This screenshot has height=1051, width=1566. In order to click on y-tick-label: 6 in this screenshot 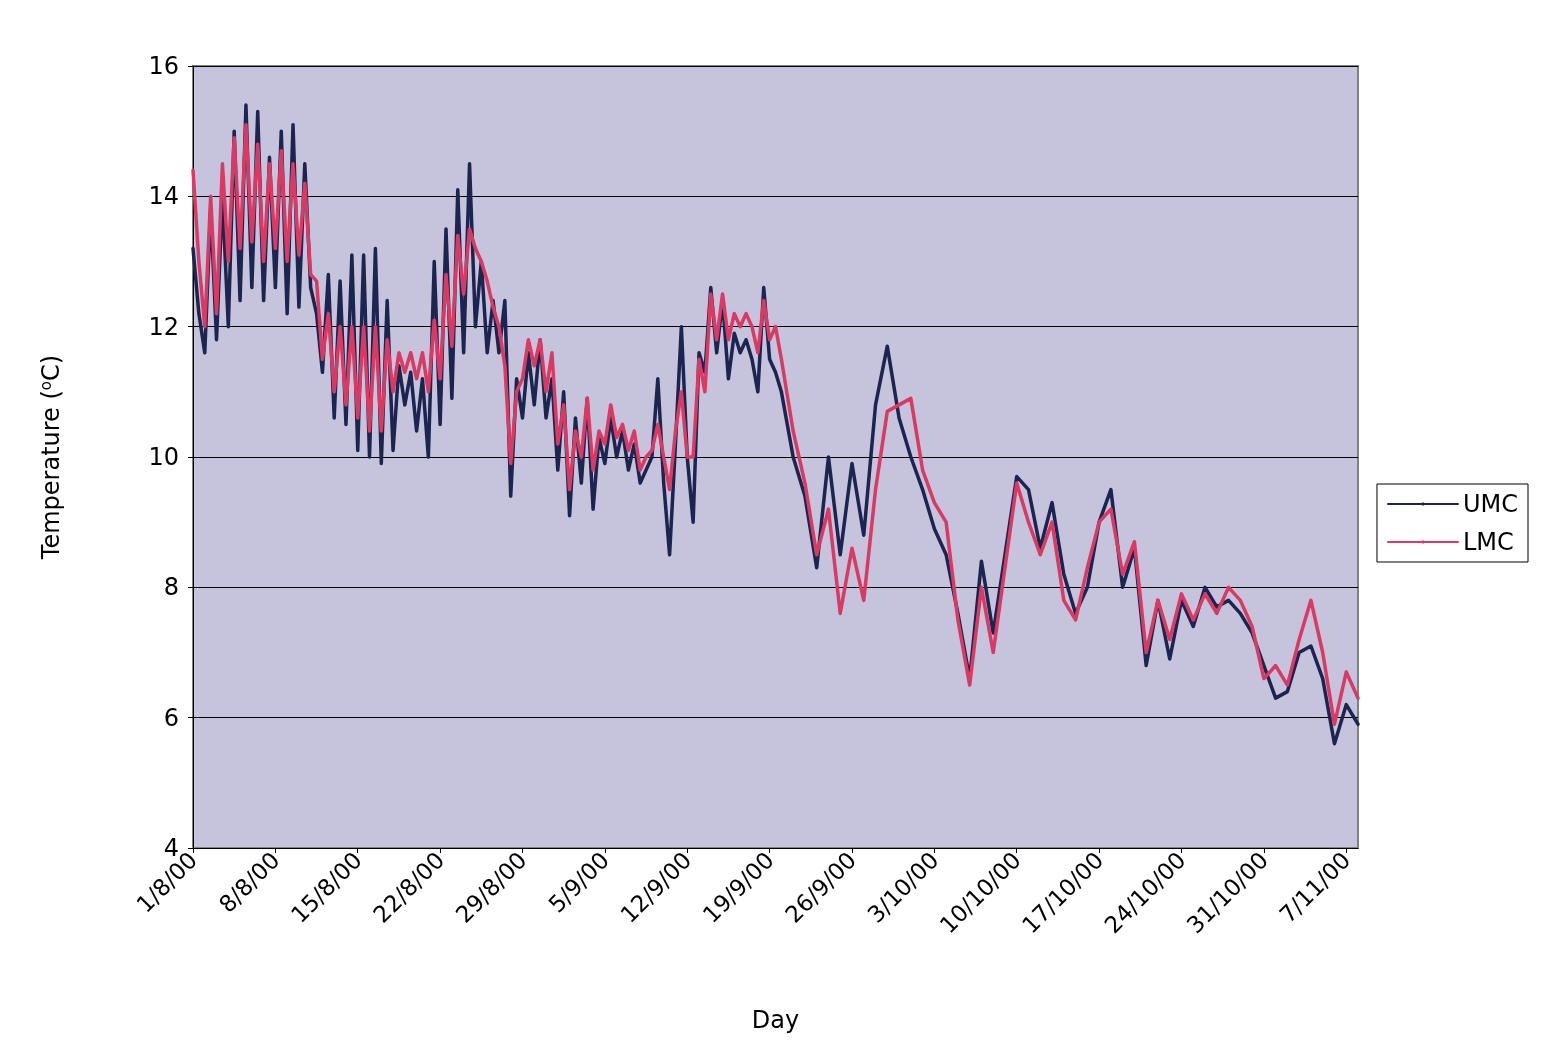, I will do `click(171, 717)`.